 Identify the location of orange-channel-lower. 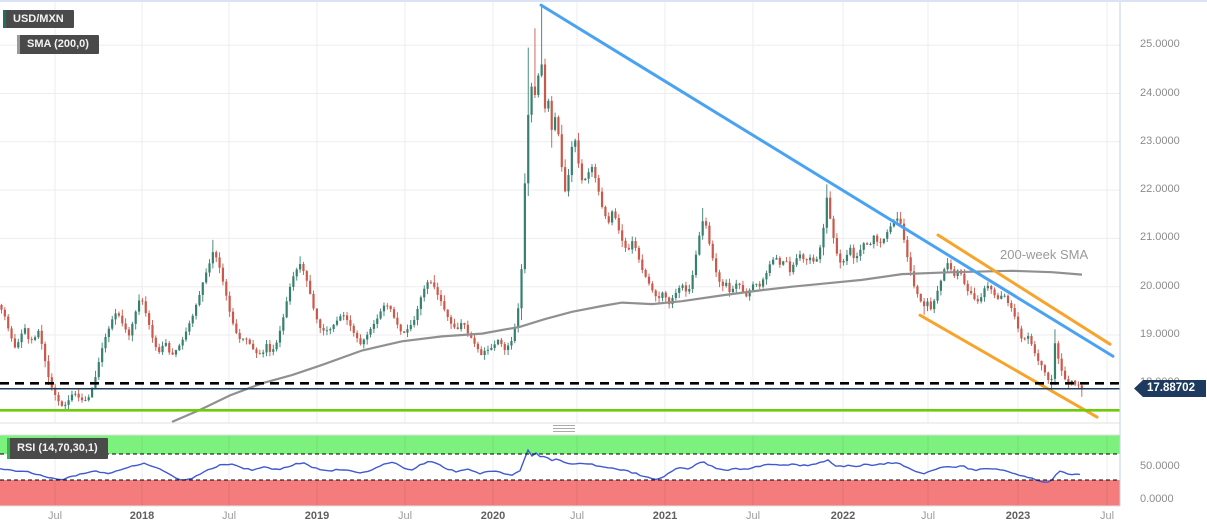
(1008, 366).